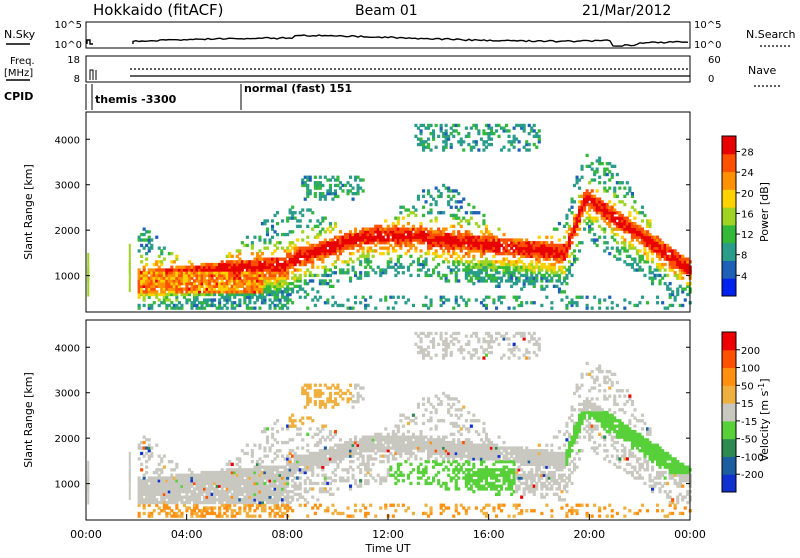  I want to click on frequency-panel: Freq. [MHz] 18 8 60 0 Nave, so click(393, 70).